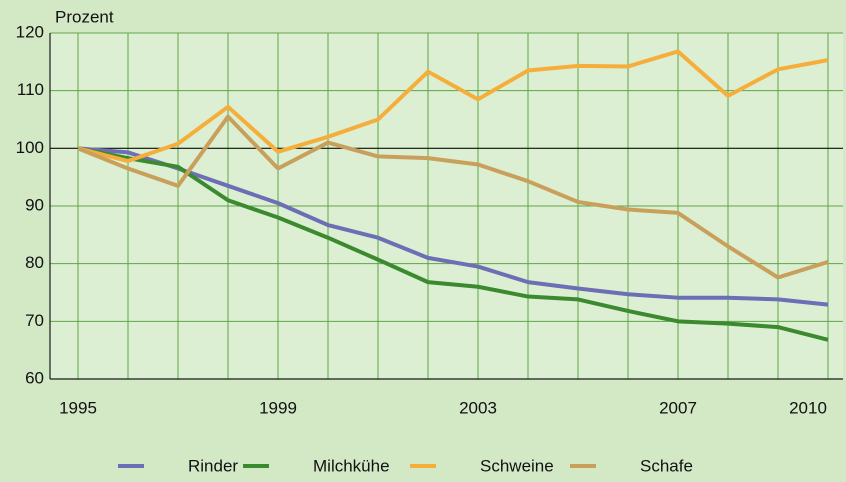  Describe the element at coordinates (34, 377) in the screenshot. I see `y-tick-label: 60` at that location.